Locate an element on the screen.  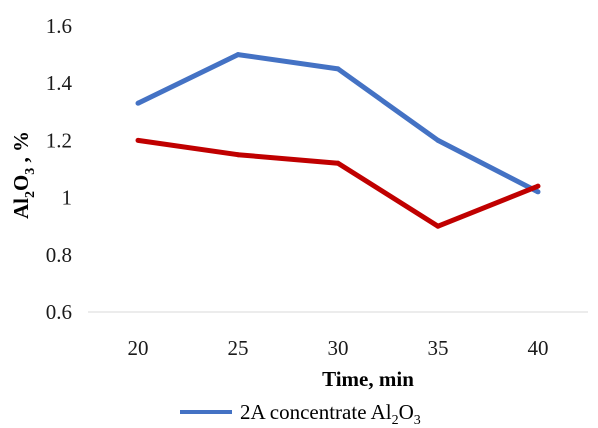
legend-sub-3: 3 is located at coordinates (417, 420).